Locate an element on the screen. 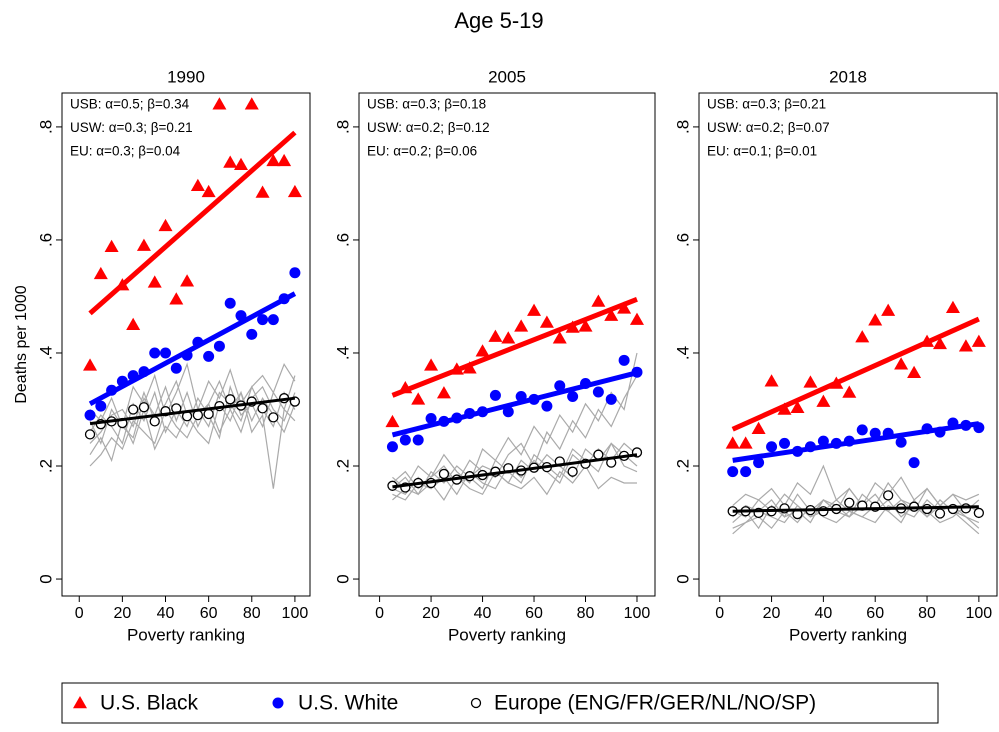  panel-title: 2005 is located at coordinates (507, 76).